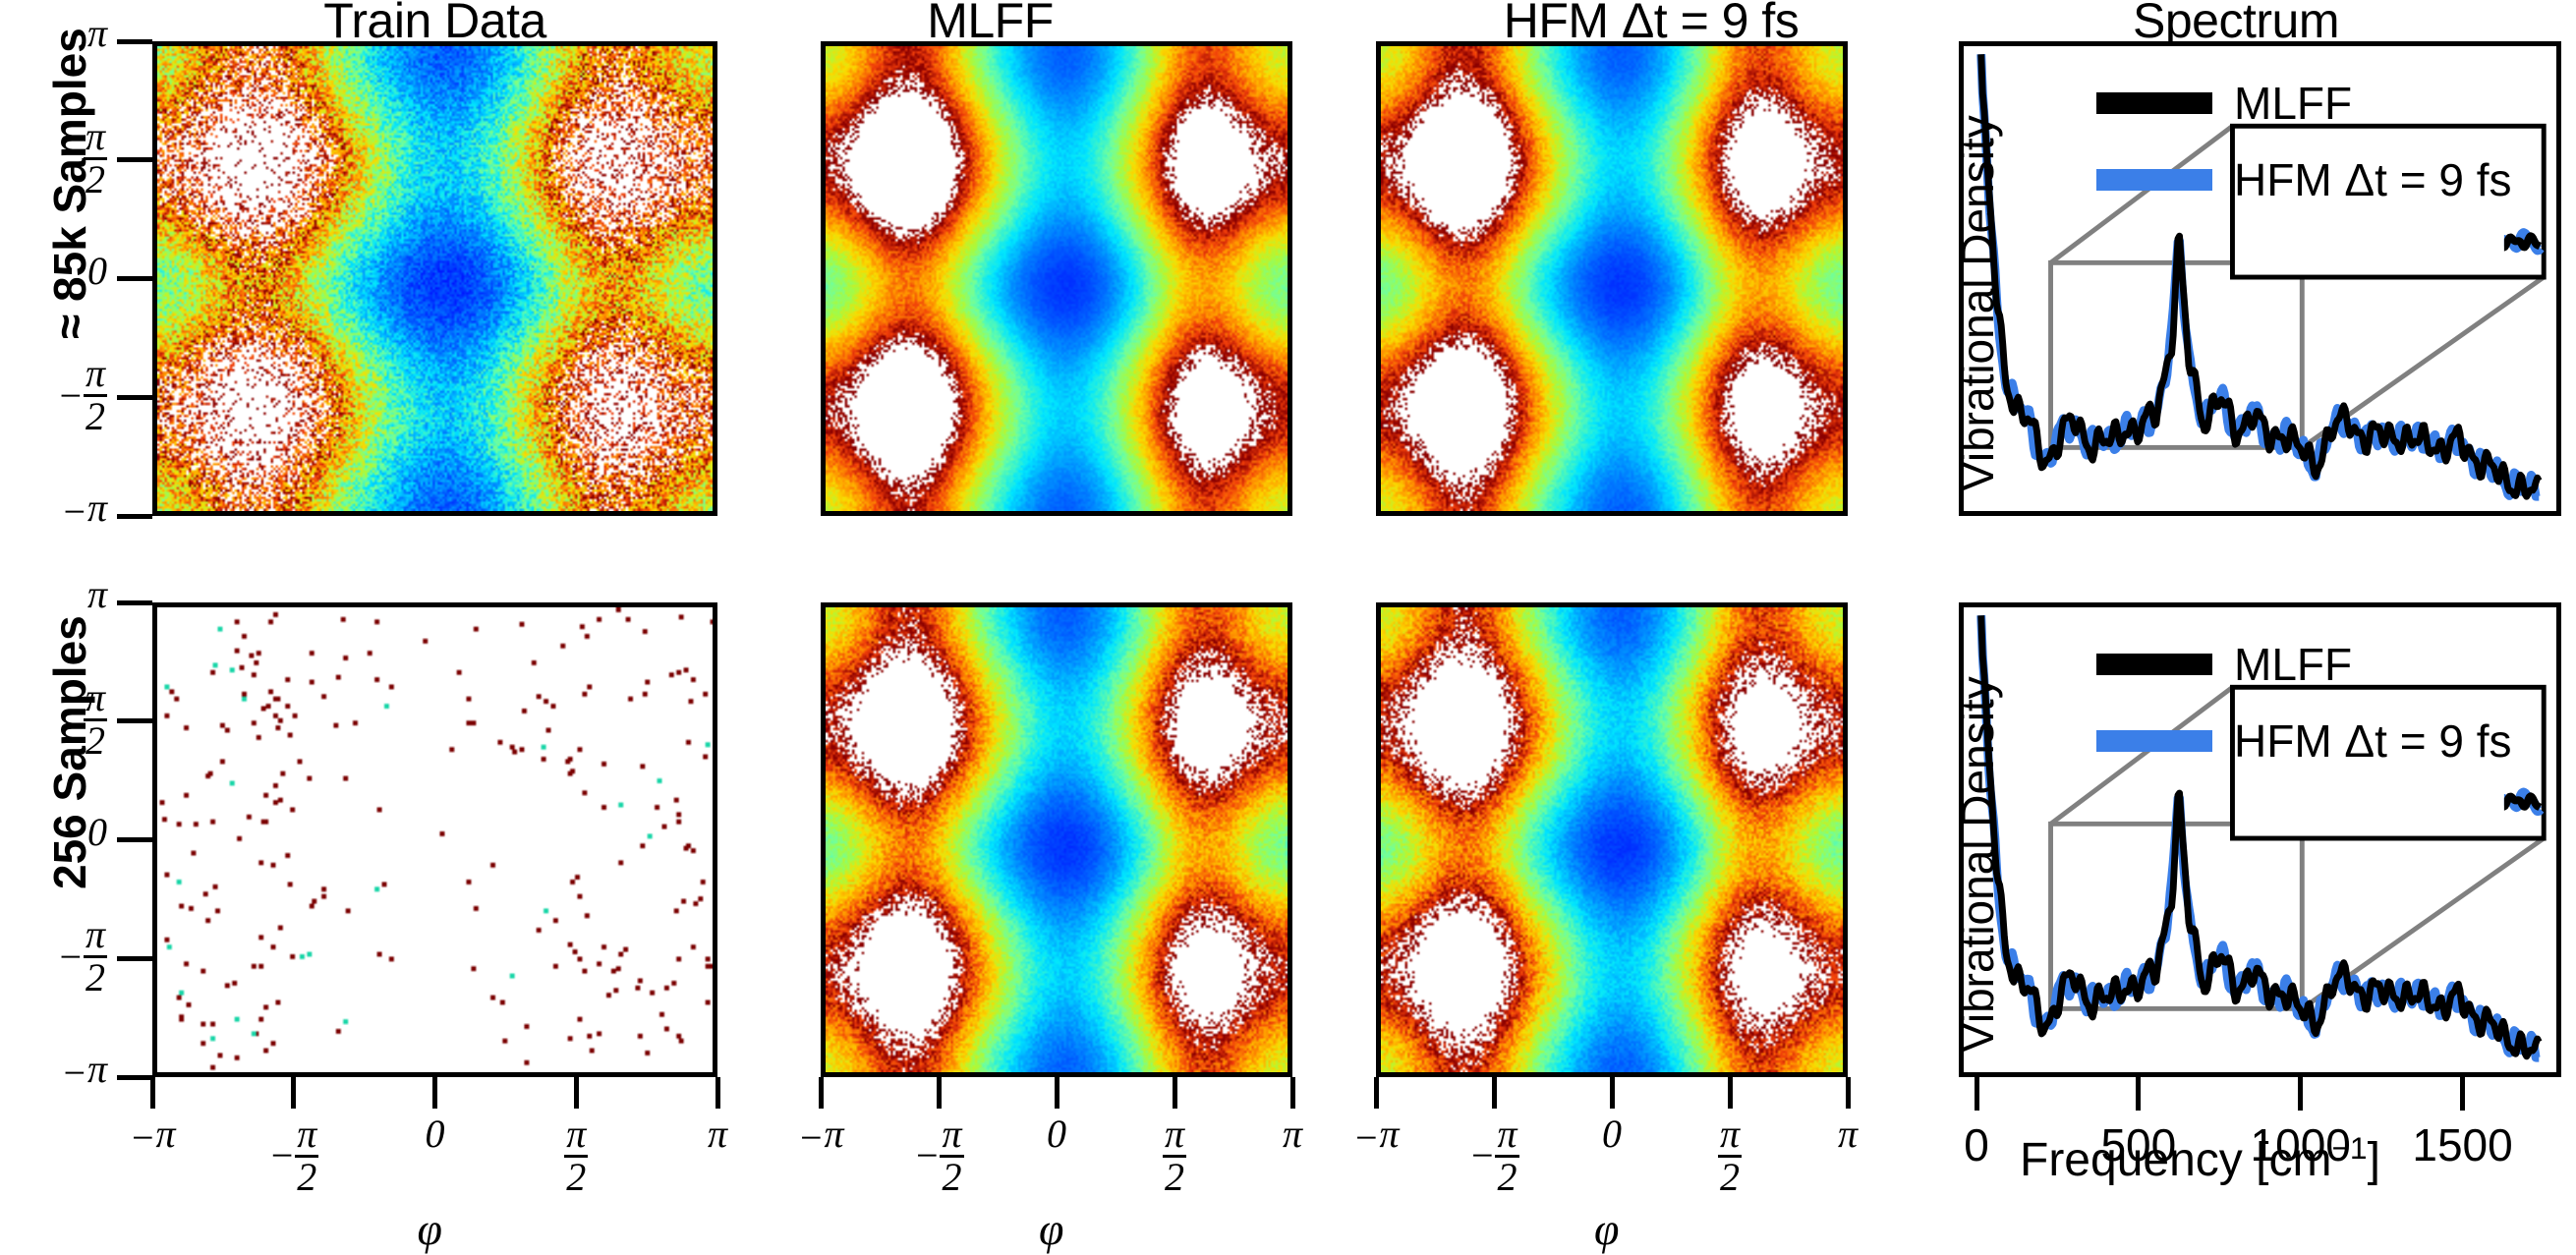 The image size is (2576, 1255). What do you see at coordinates (434, 24) in the screenshot?
I see `column-title-train-data: Train Data` at bounding box center [434, 24].